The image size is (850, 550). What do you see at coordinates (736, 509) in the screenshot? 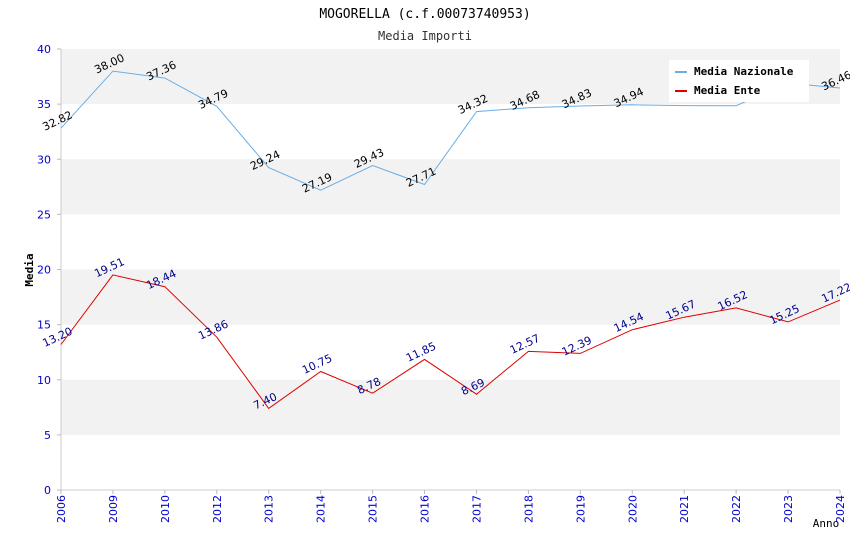
I see `x-tick-label: 2022` at bounding box center [736, 509].